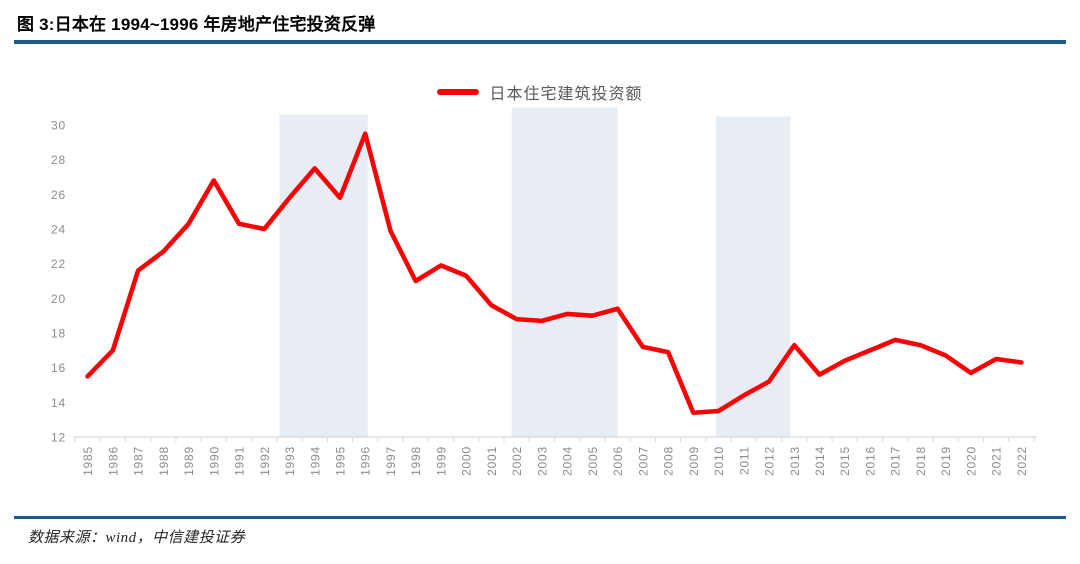 The image size is (1080, 564). Describe the element at coordinates (58, 195) in the screenshot. I see `y-tick-label: 26` at that location.